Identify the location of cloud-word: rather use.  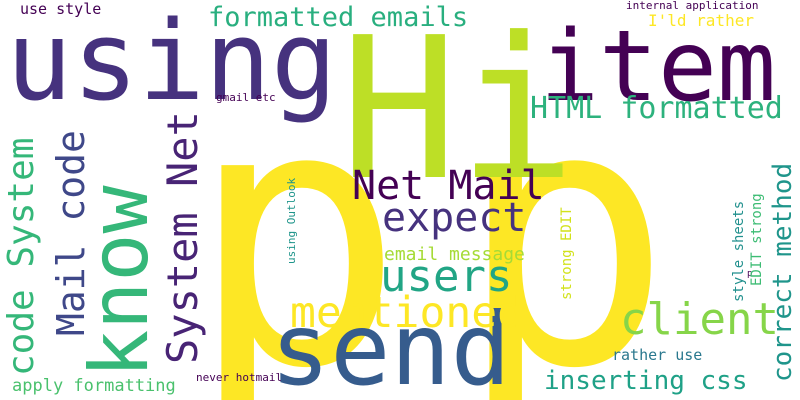
(657, 355).